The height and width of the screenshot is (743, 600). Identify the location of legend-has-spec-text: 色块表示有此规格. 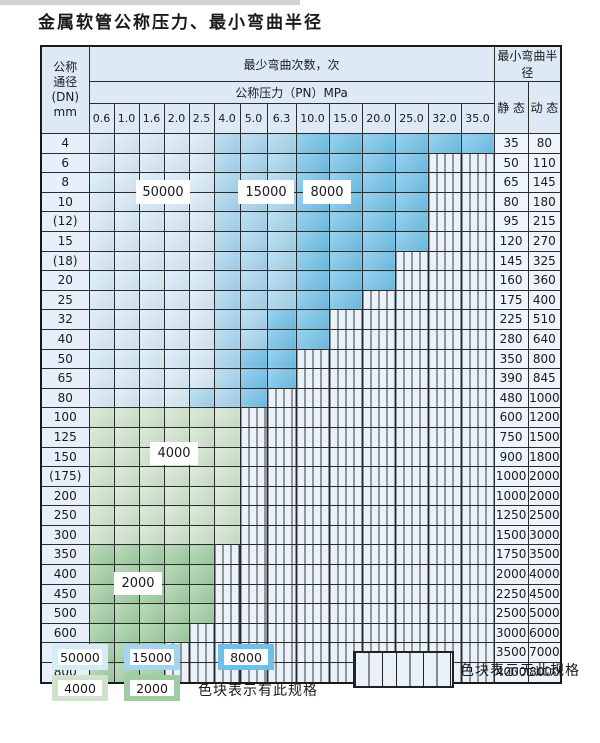
(258, 691).